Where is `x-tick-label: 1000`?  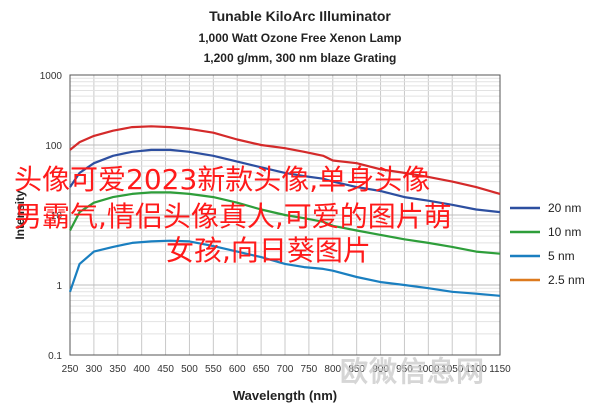 x-tick-label: 1000 is located at coordinates (428, 369).